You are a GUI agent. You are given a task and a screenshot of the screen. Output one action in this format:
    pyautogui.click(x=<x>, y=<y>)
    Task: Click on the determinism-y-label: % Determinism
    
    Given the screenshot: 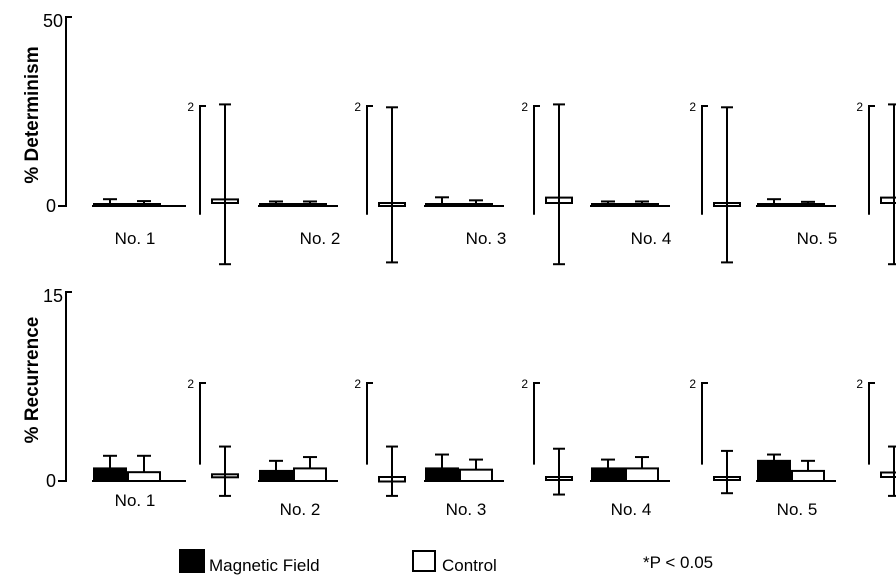 What is the action you would take?
    pyautogui.click(x=32, y=114)
    